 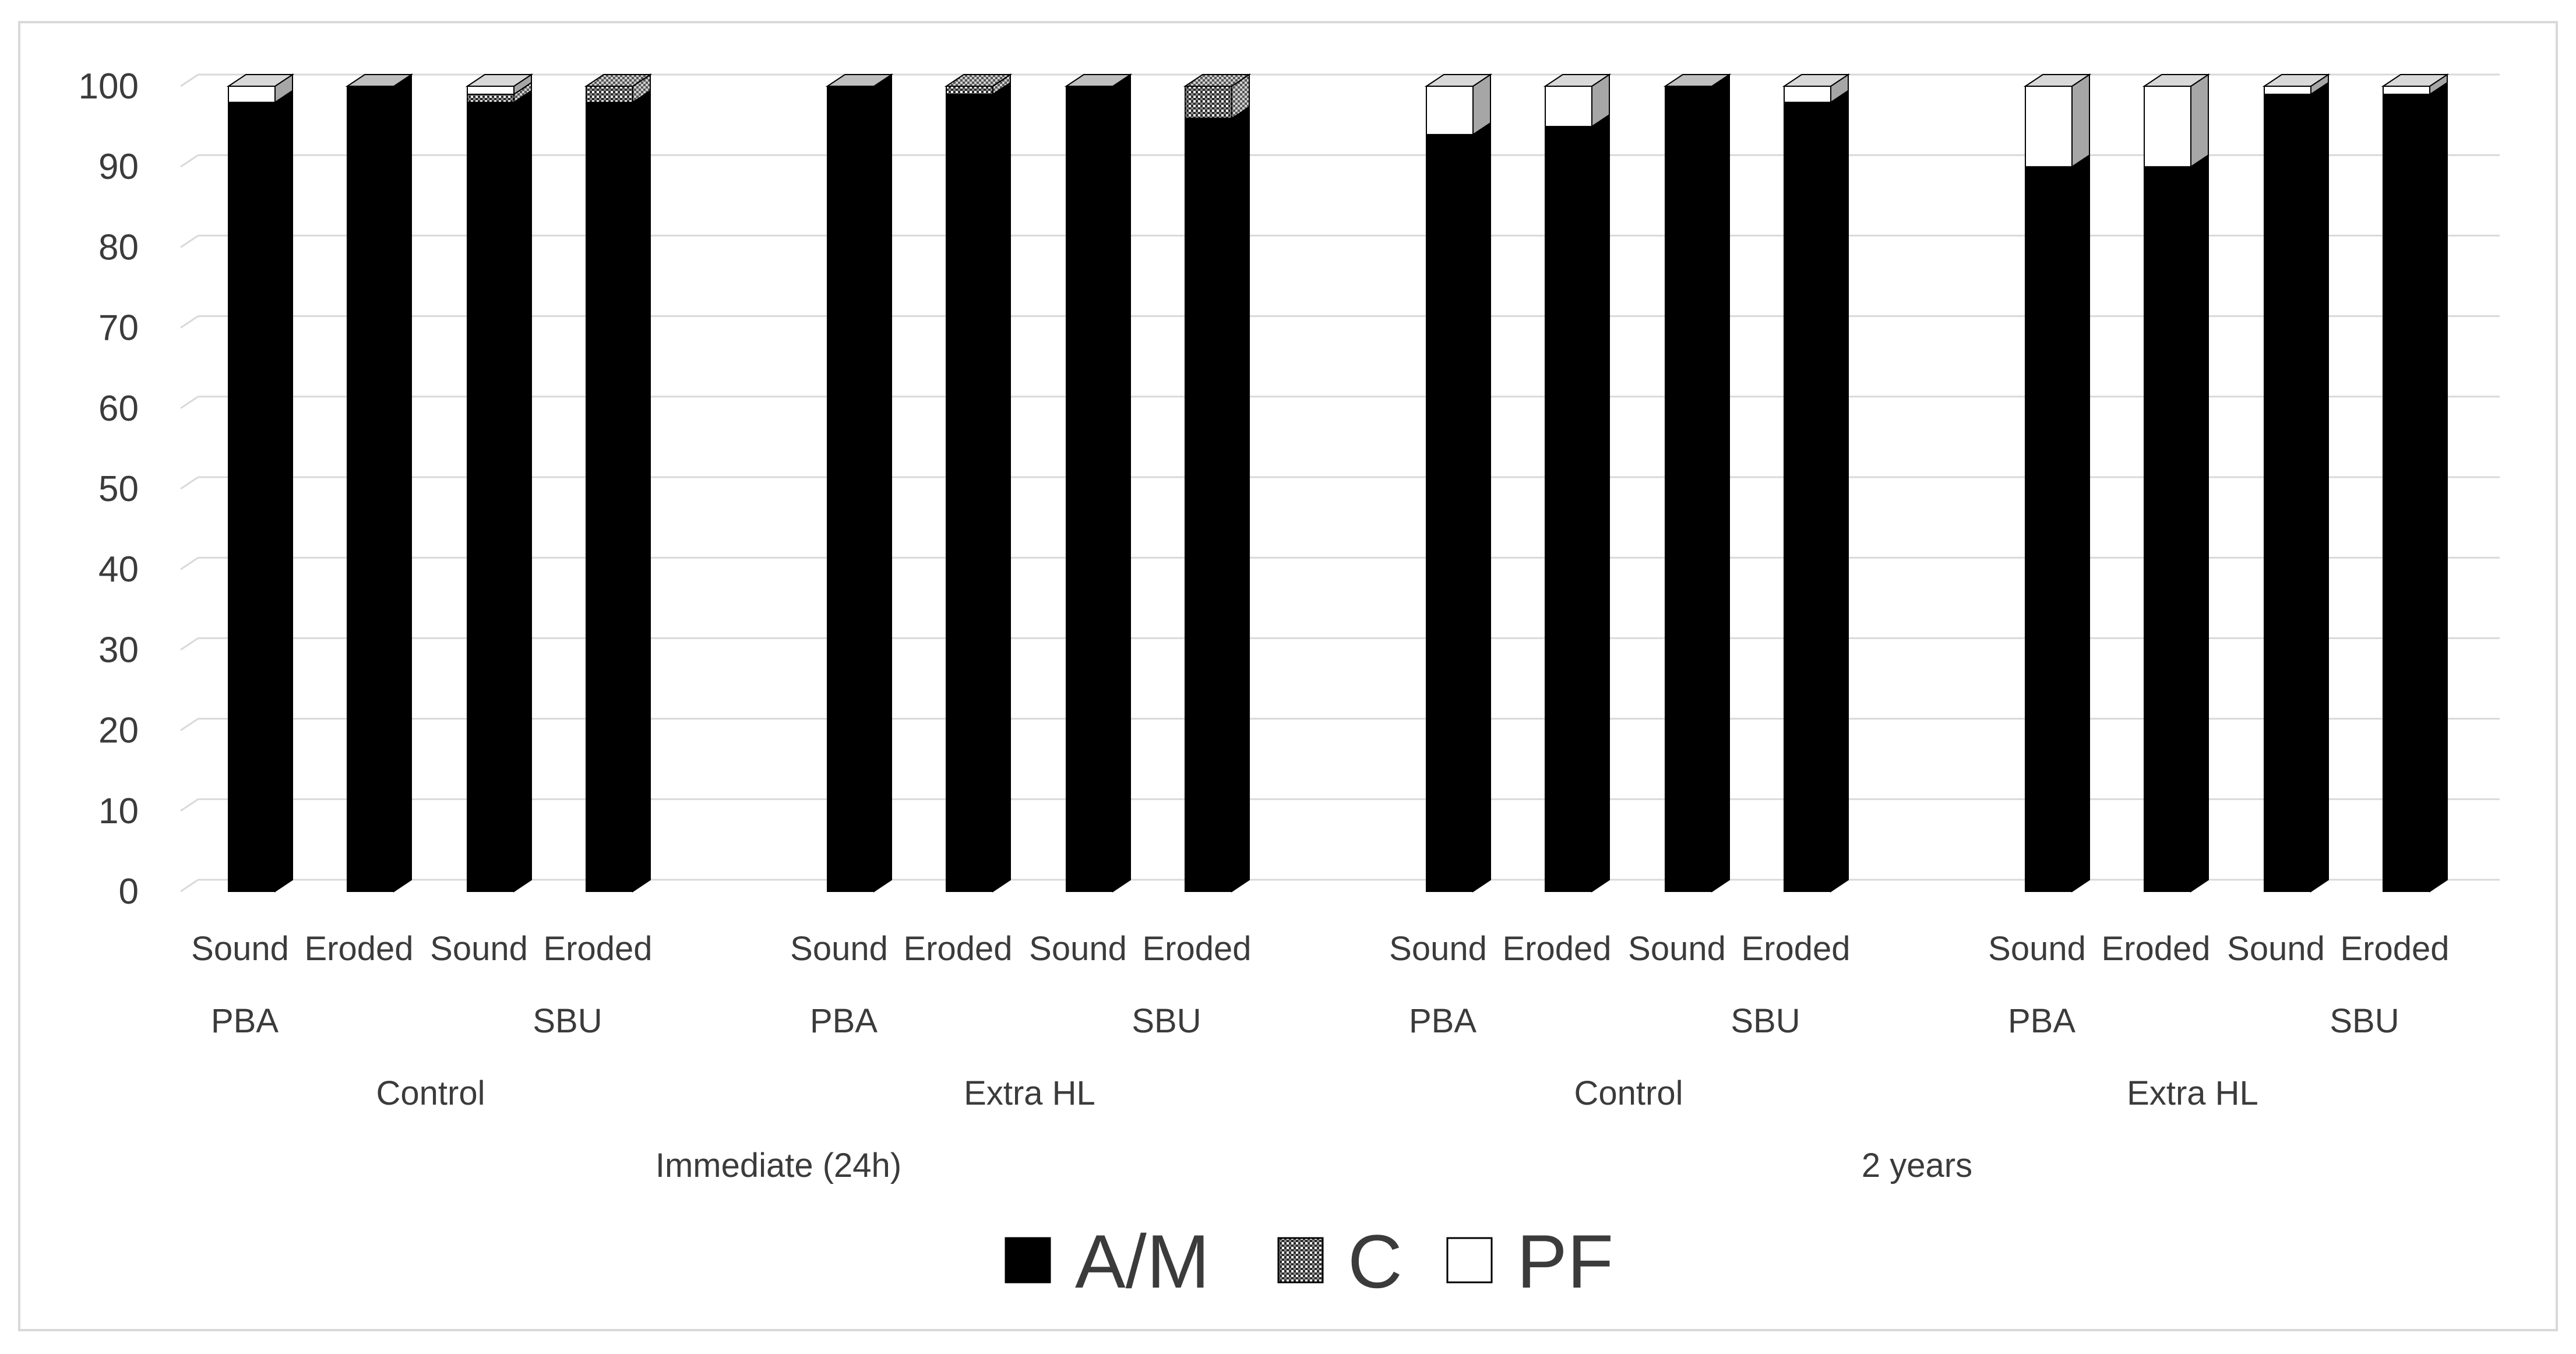 What do you see at coordinates (1028, 1260) in the screenshot?
I see `legend-swatch-am` at bounding box center [1028, 1260].